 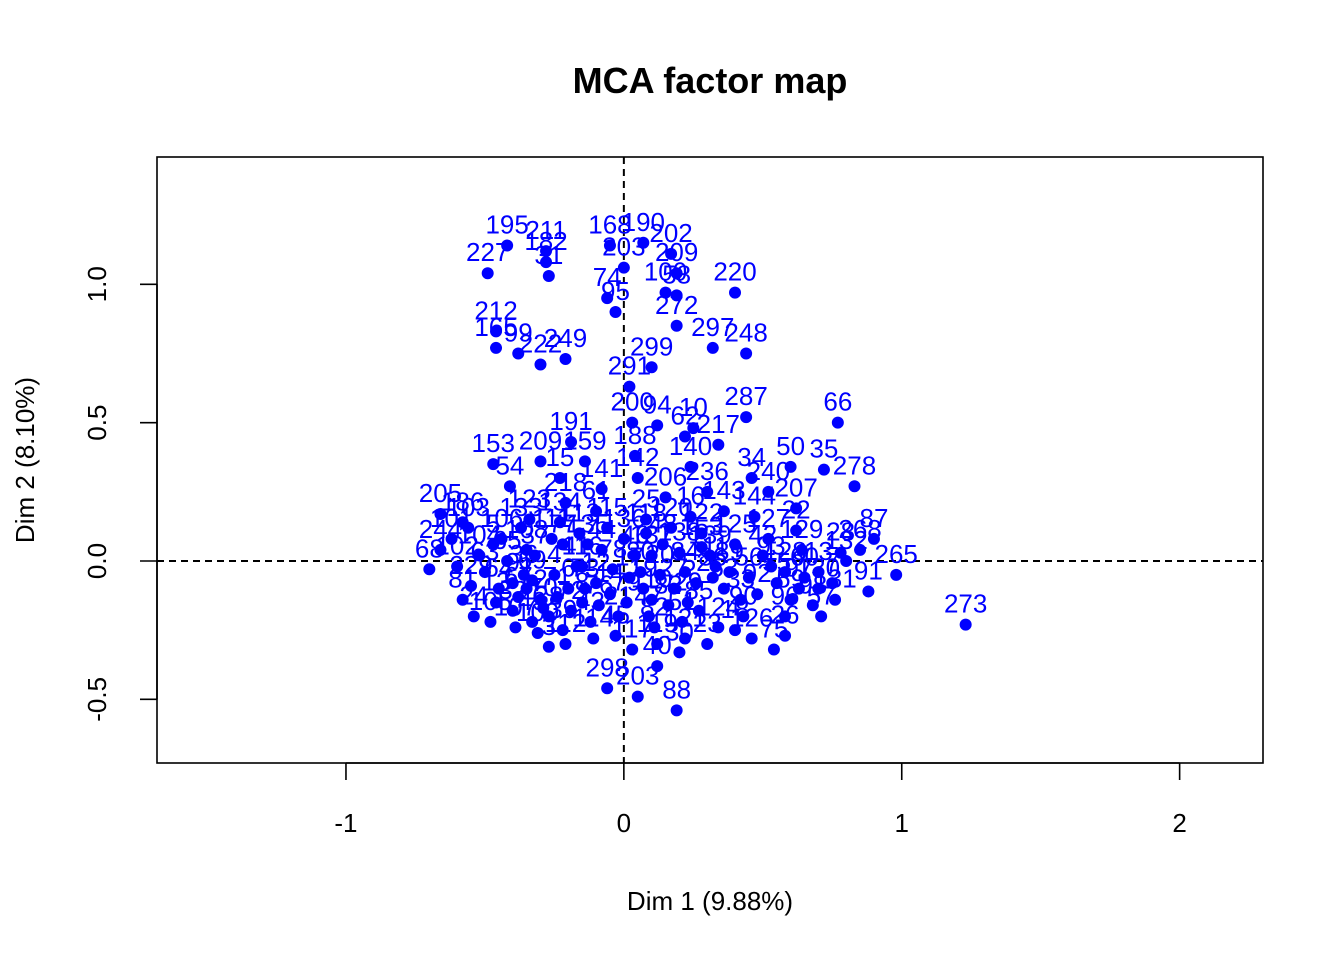 I want to click on data-point-label: 299, so click(x=651, y=346).